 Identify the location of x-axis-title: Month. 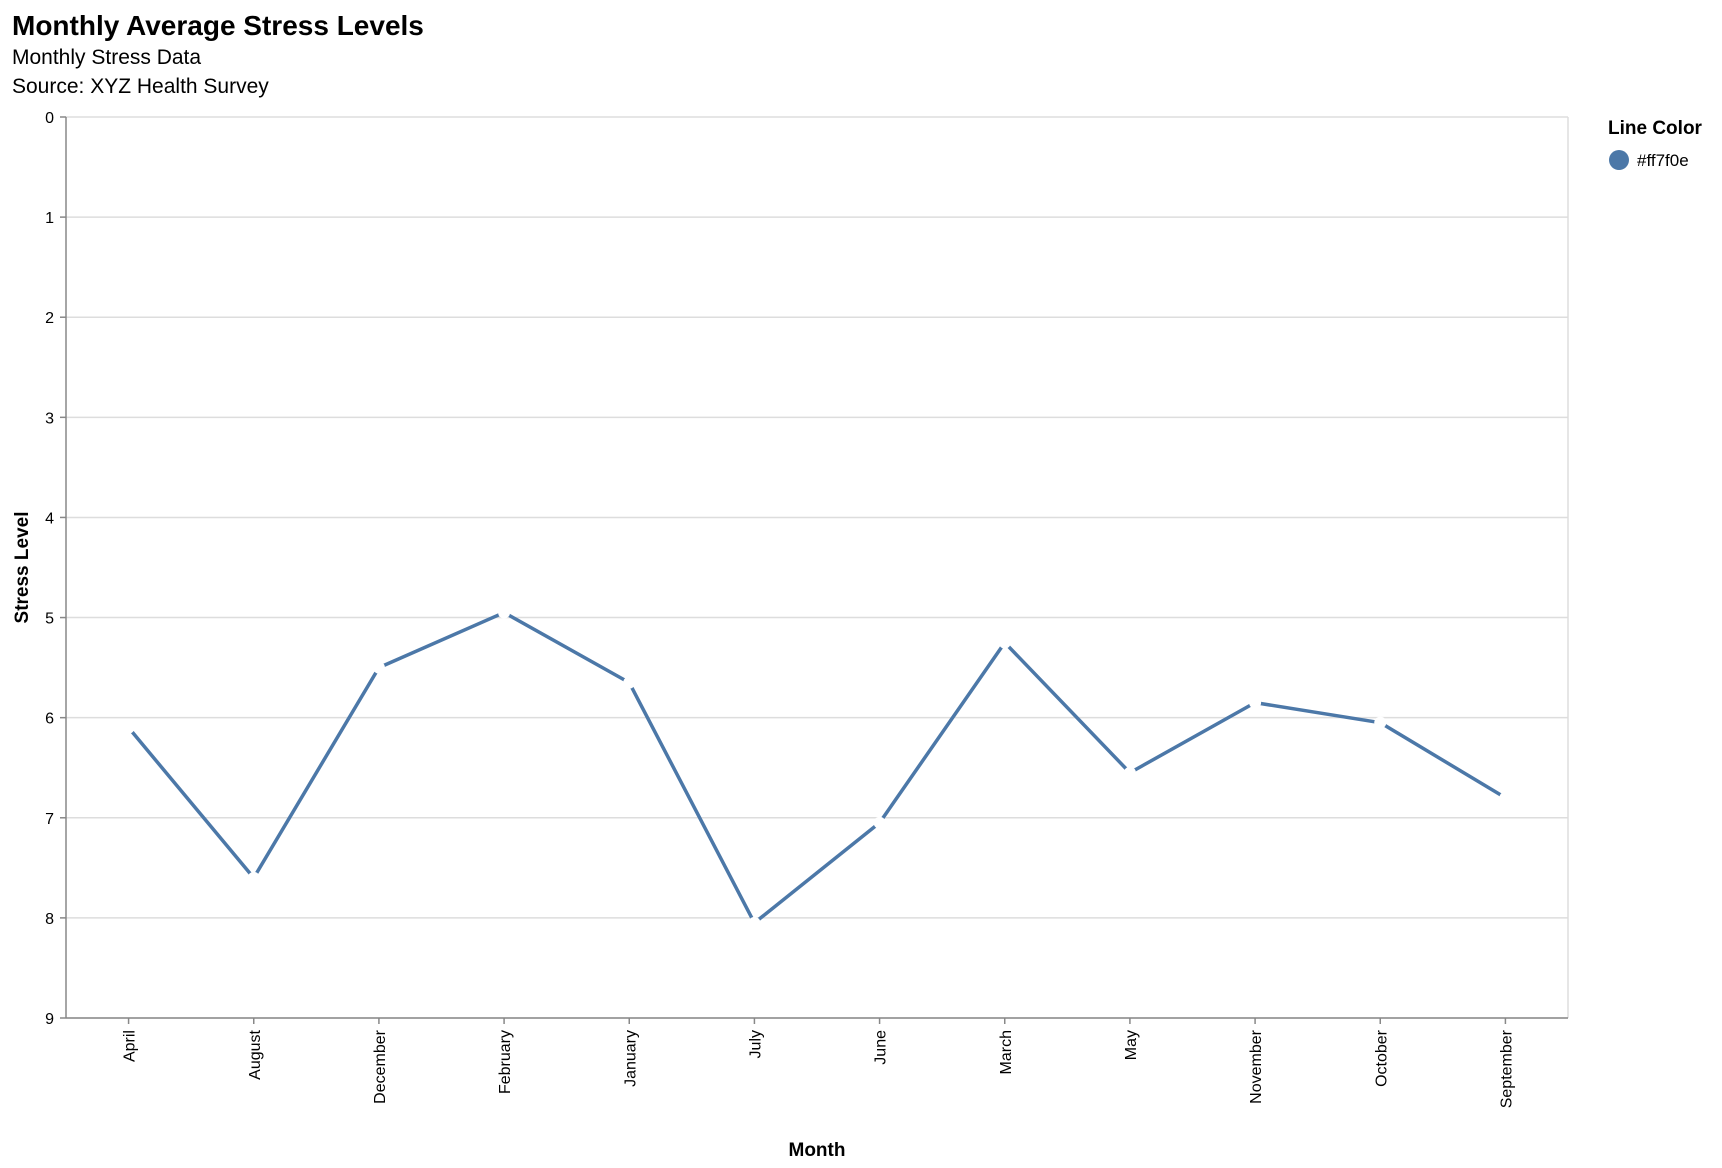
(817, 1150).